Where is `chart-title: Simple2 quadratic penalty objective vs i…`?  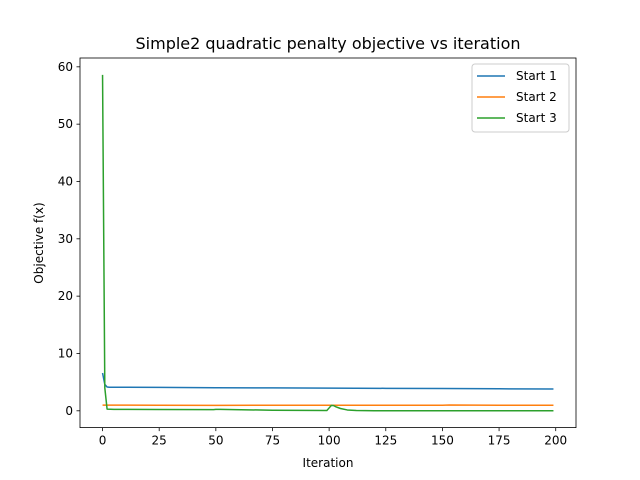 chart-title: Simple2 quadratic penalty objective vs i… is located at coordinates (328, 43).